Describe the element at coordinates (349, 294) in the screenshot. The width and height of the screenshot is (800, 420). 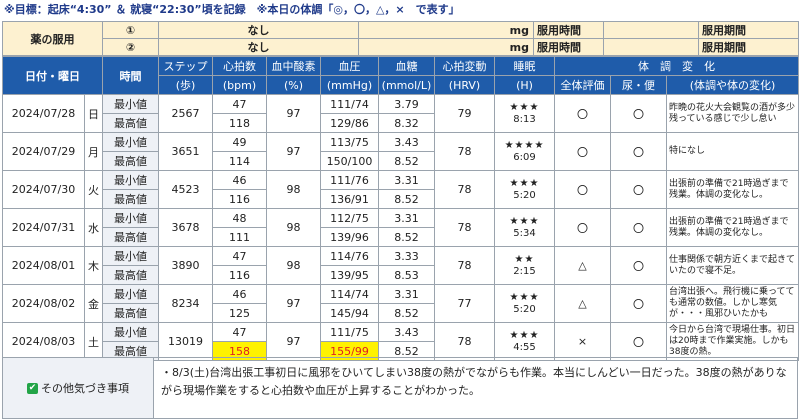
I see `bp-min-cell: 114/74` at that location.